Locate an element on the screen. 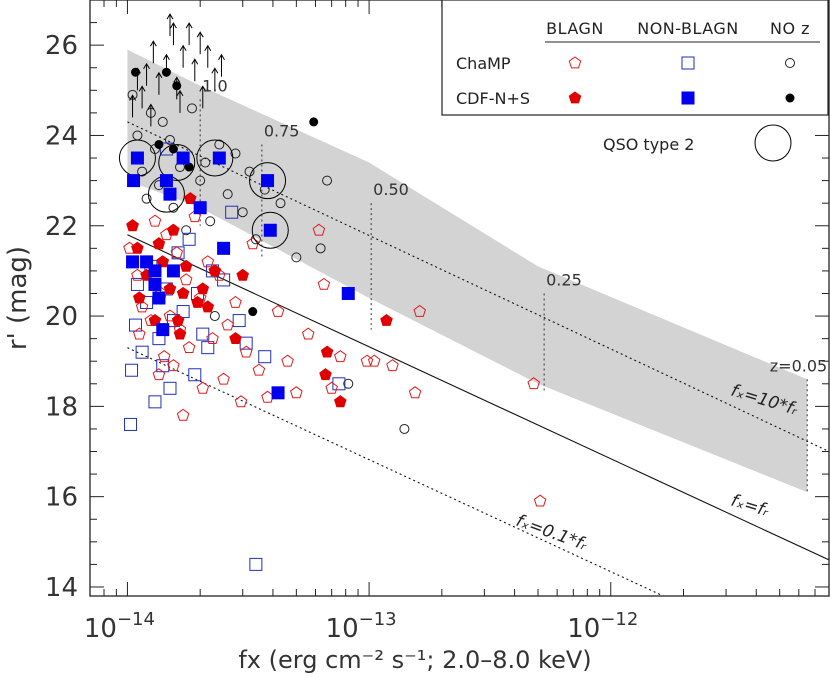 The image size is (830, 677). redshift-label: 0.75 is located at coordinates (282, 130).